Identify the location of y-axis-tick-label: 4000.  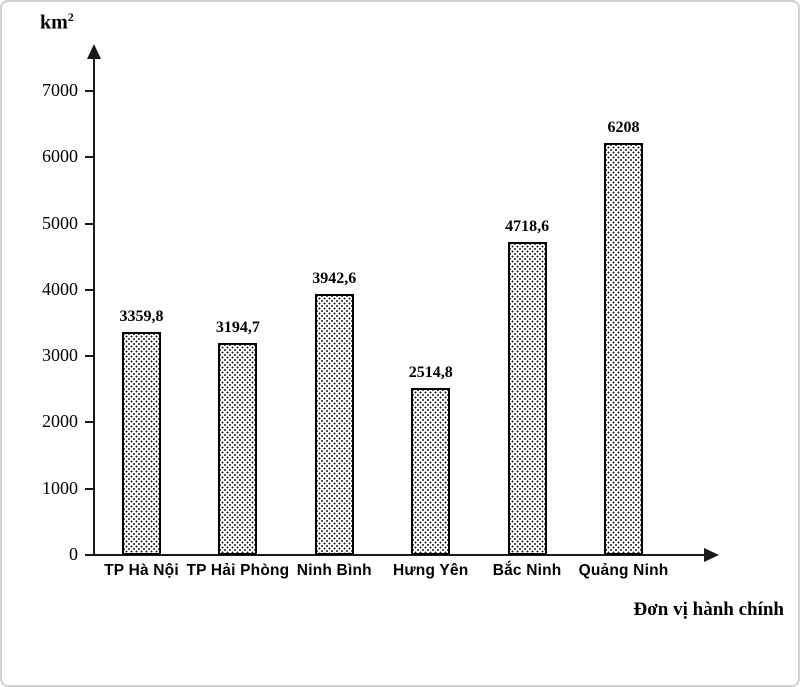
(60, 288).